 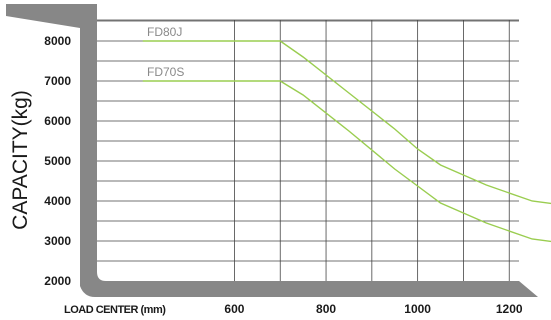 What do you see at coordinates (373, 309) in the screenshot?
I see `x-tick-labels: 600800100012001400` at bounding box center [373, 309].